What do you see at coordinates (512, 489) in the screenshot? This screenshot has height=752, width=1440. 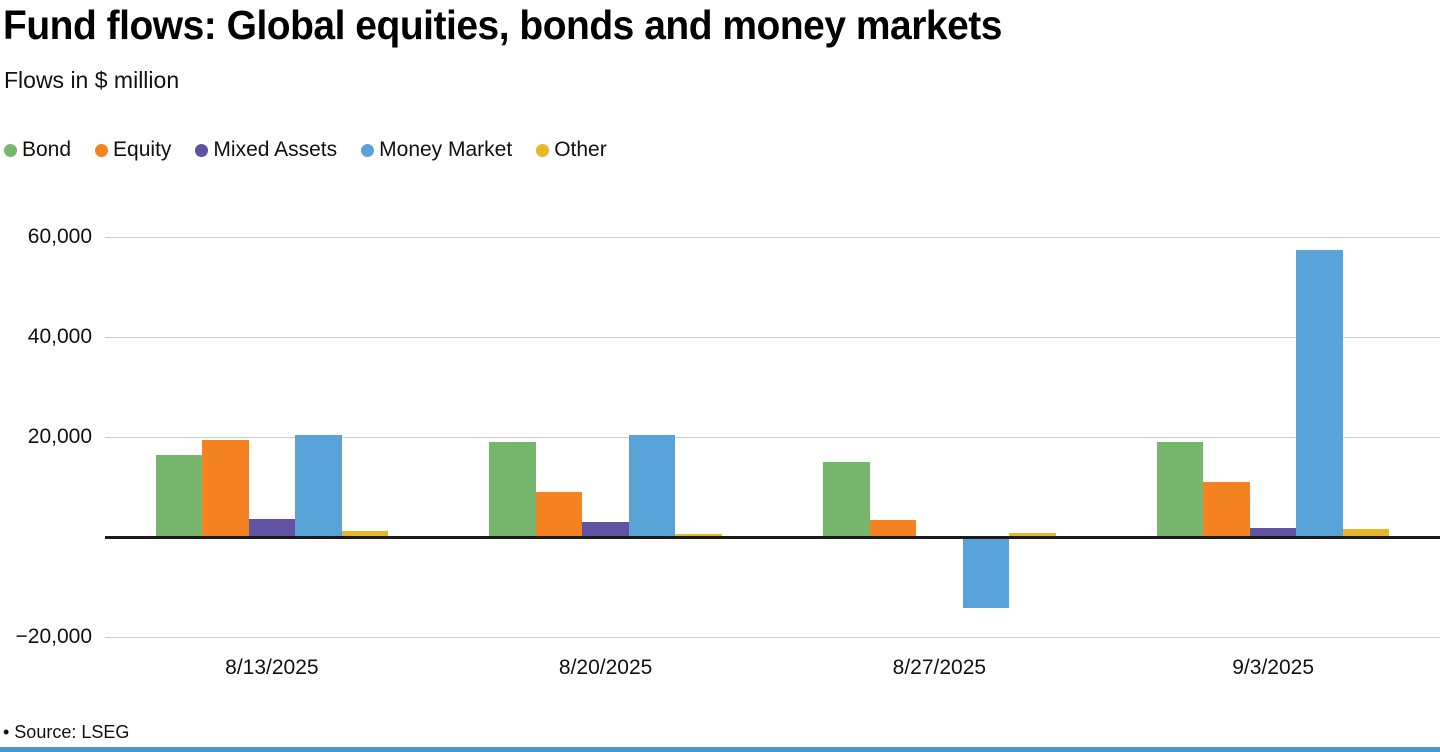 I see `bar-bond-8-20-2025` at bounding box center [512, 489].